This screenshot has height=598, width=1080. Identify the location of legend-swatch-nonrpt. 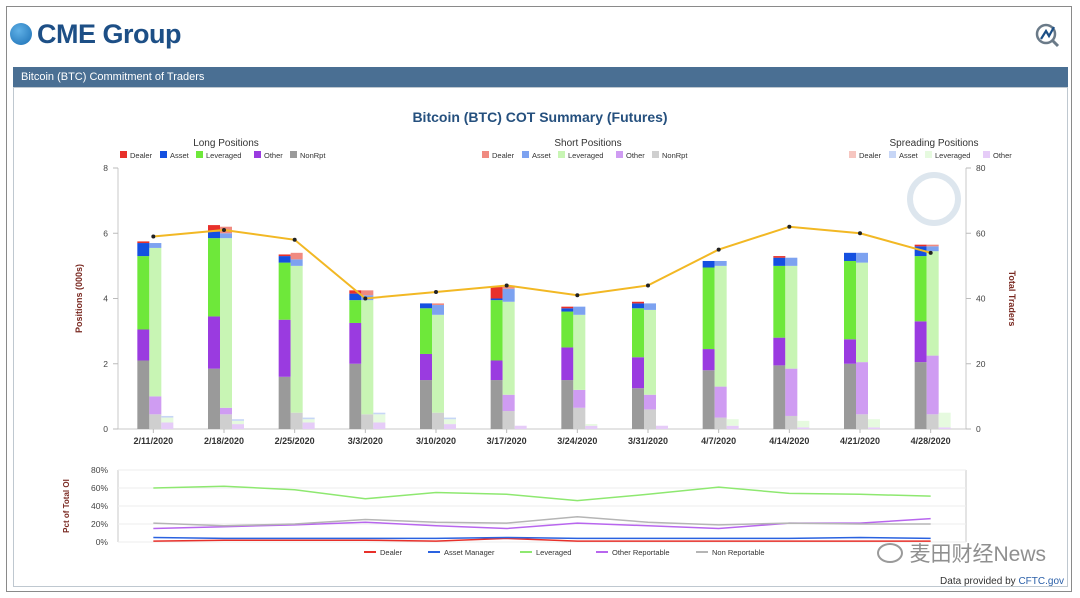
(655, 154).